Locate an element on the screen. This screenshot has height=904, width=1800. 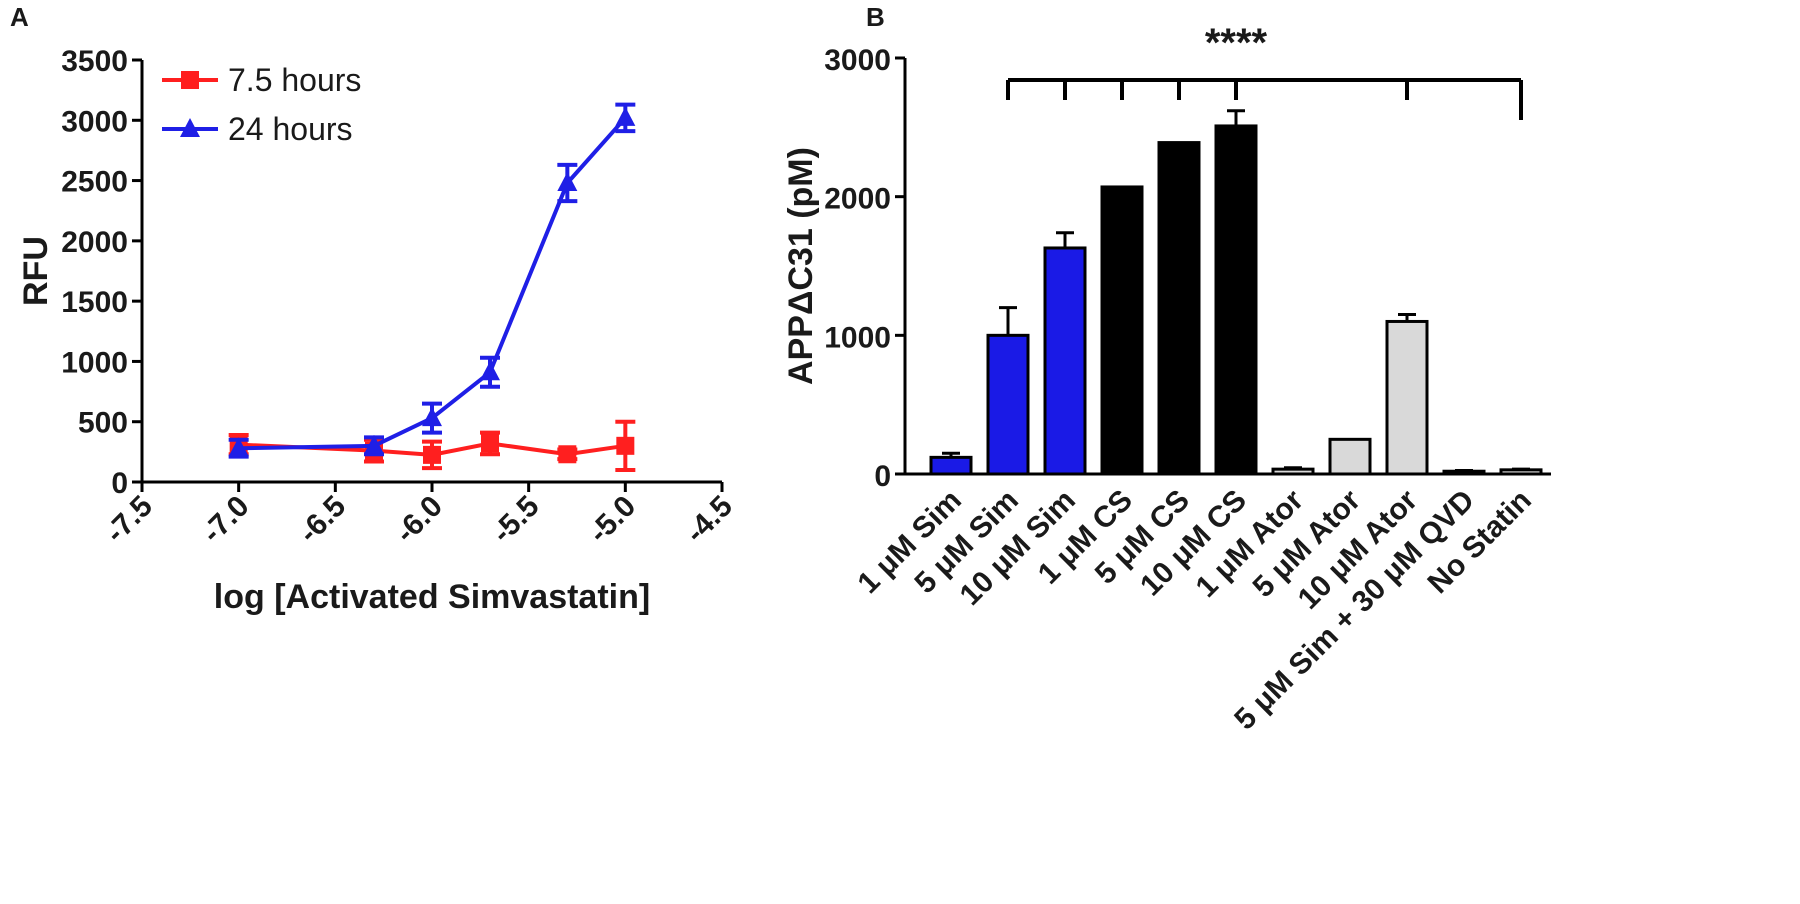
y-axis-title: RFU is located at coordinates (36, 271).